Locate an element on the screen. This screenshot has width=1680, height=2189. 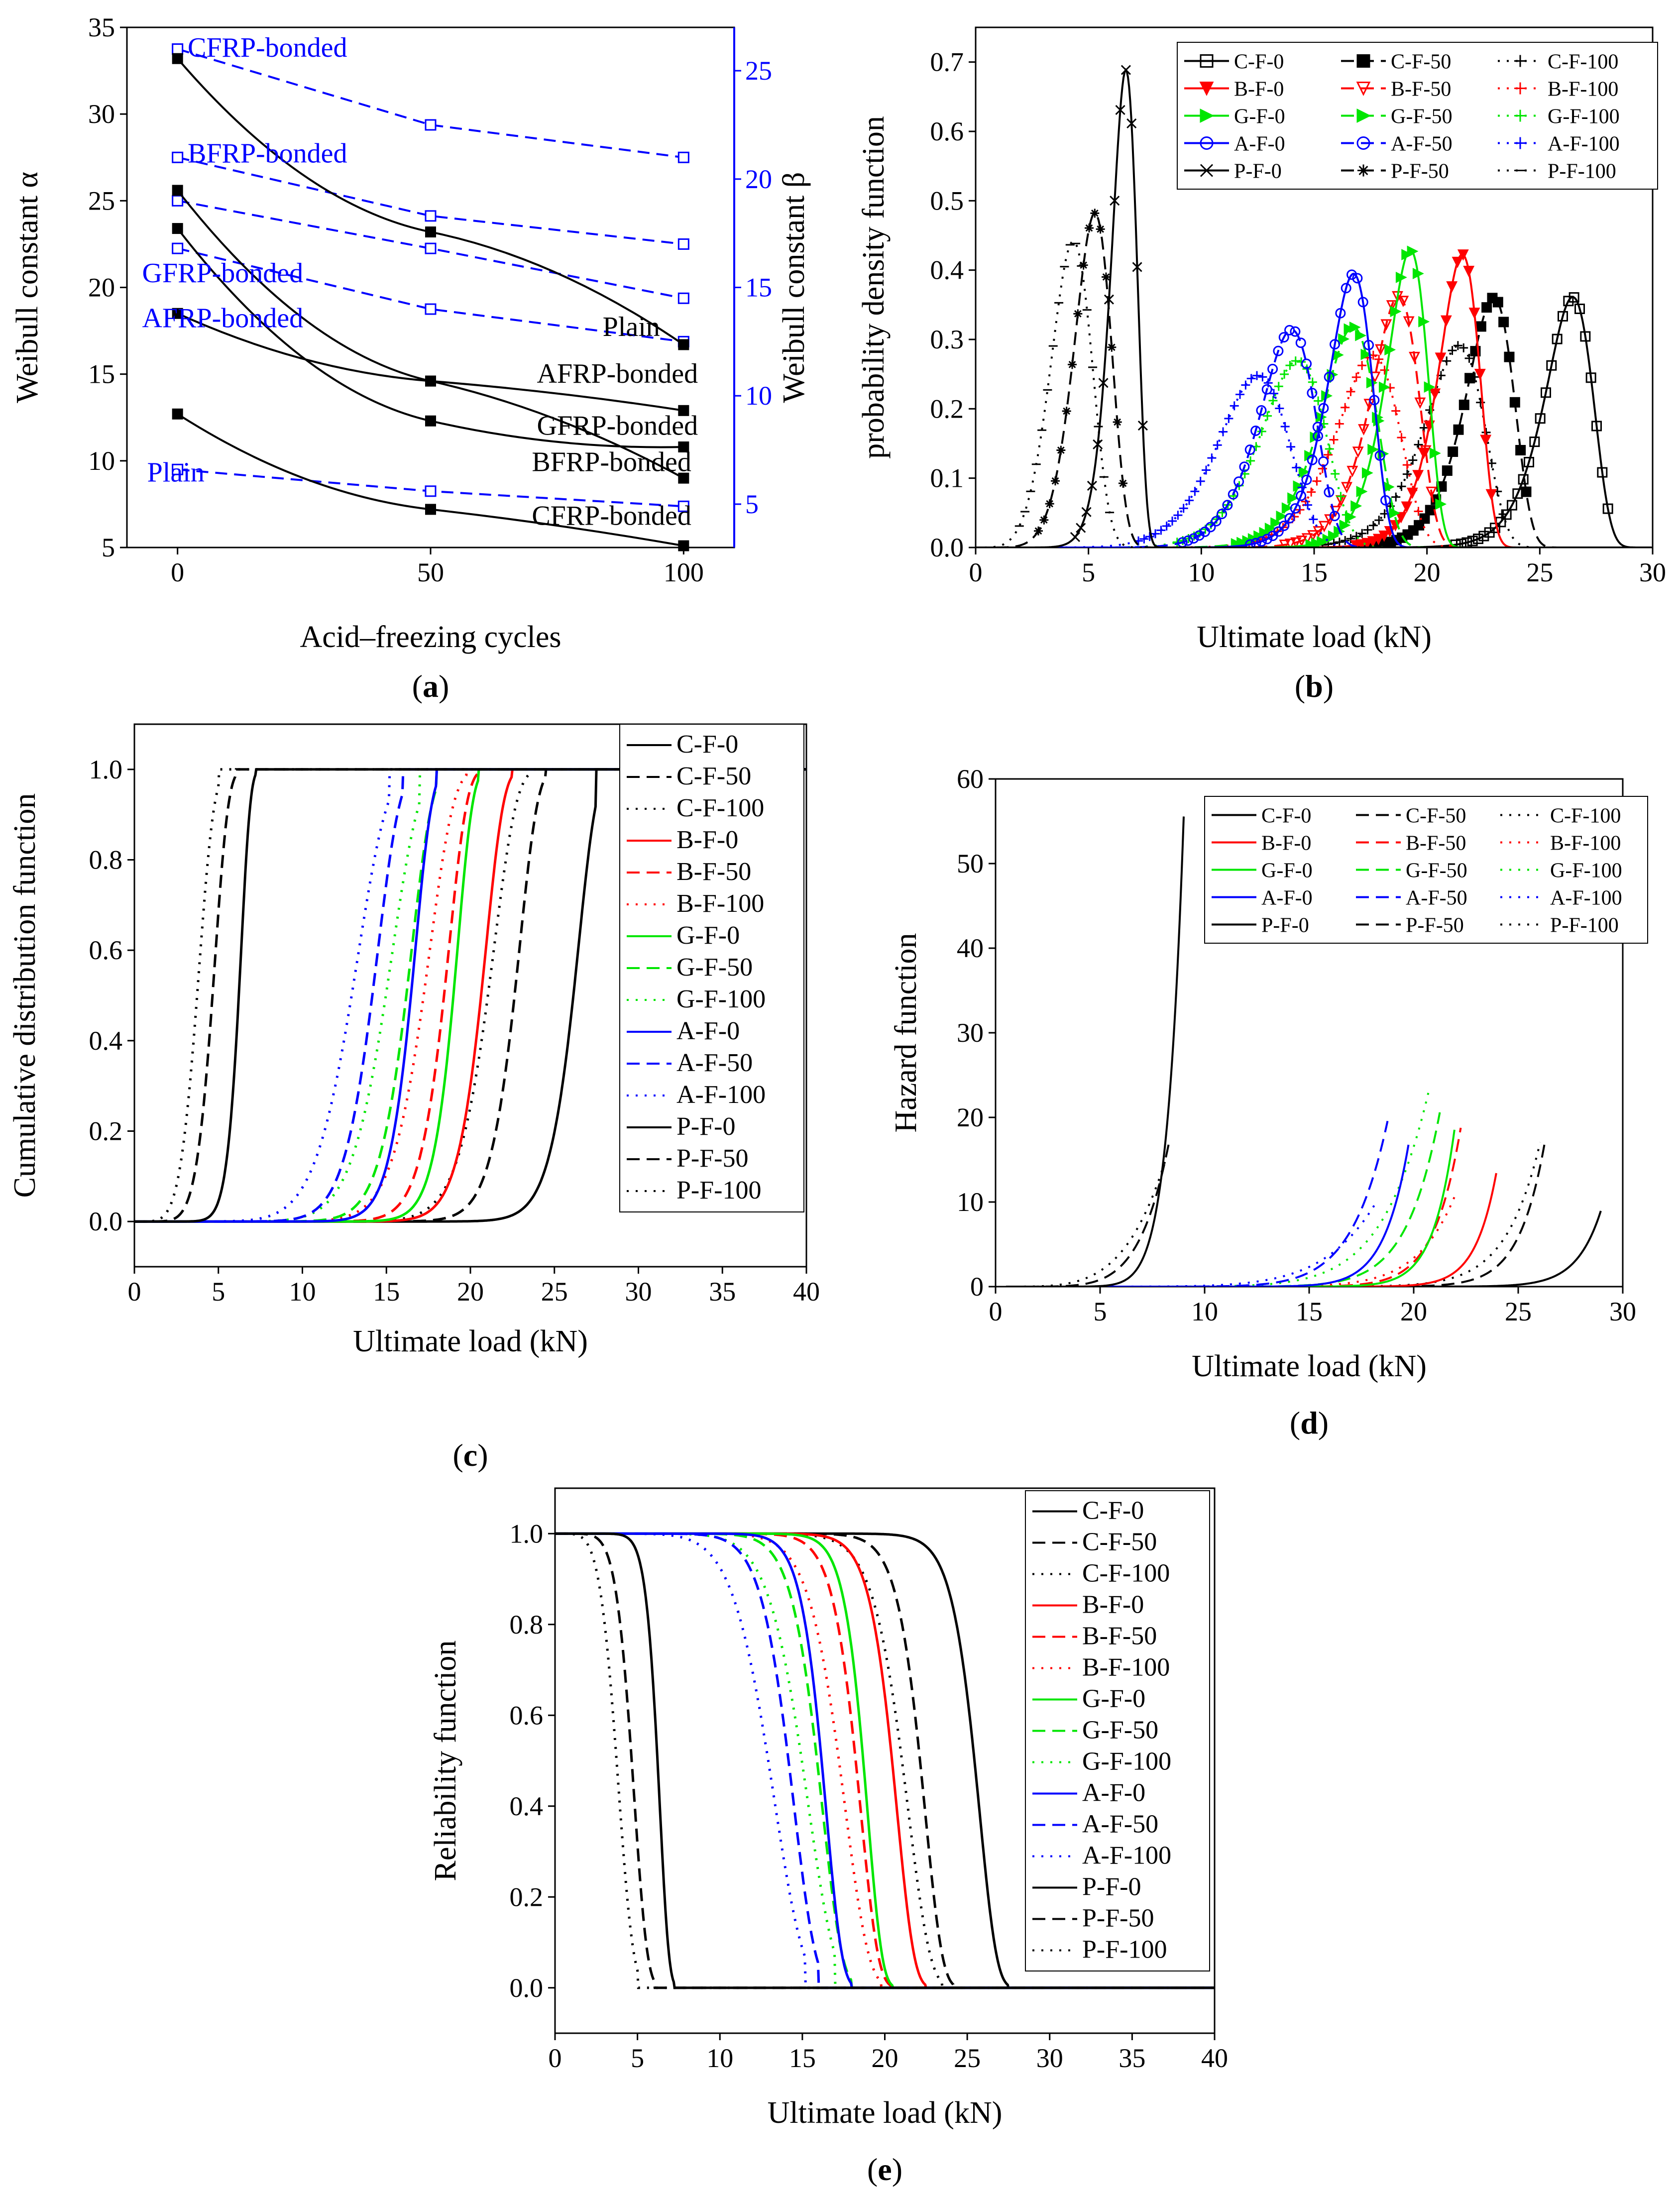
x-tick-label: 5 is located at coordinates (218, 1292).